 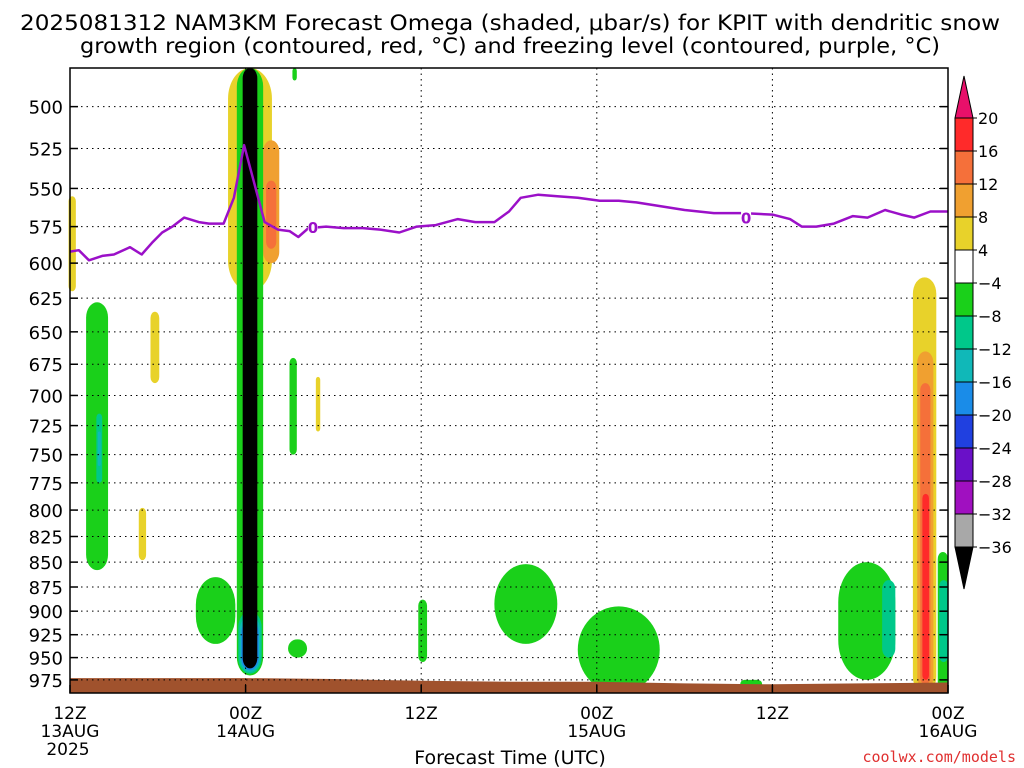 I want to click on freezing-level-line, so click(x=508, y=202).